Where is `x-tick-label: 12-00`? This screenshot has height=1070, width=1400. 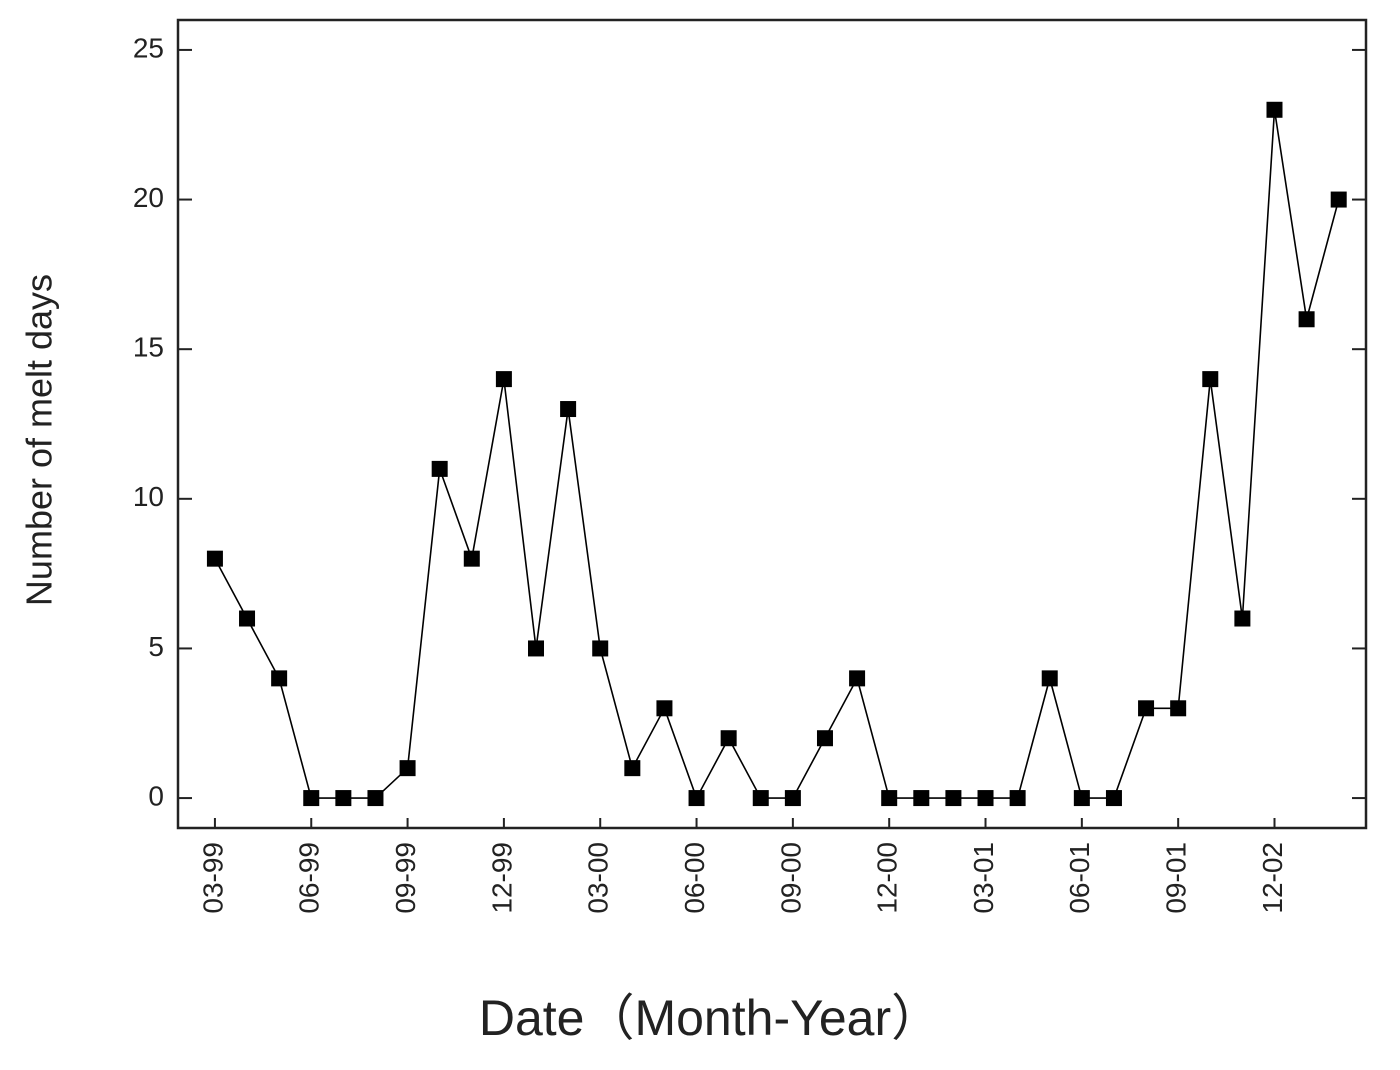
x-tick-label: 12-00 is located at coordinates (887, 878).